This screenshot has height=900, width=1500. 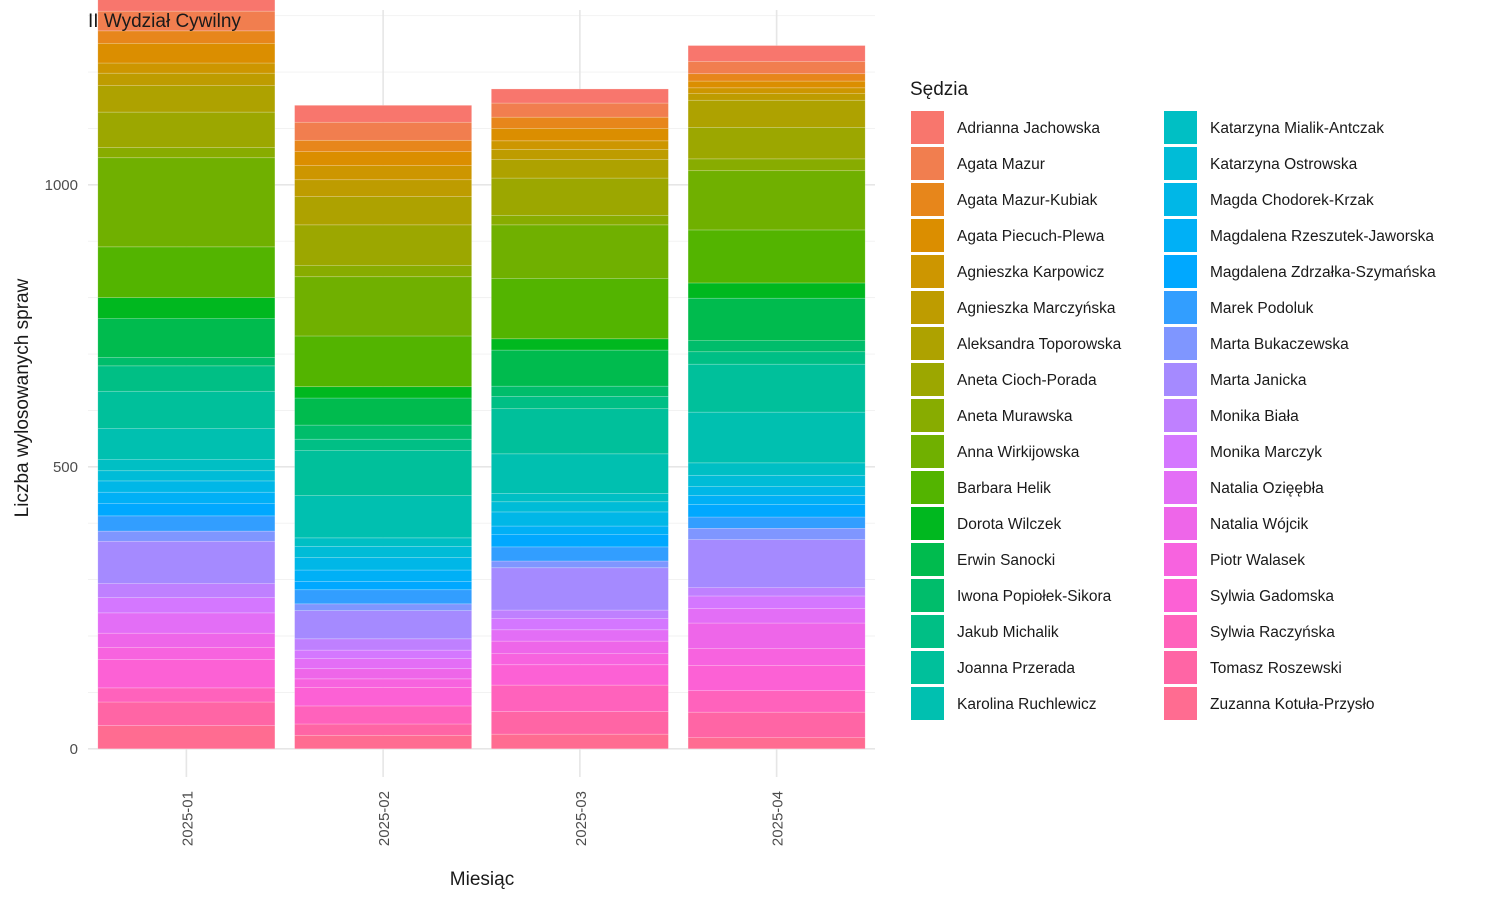 What do you see at coordinates (1027, 380) in the screenshot?
I see `legend-label: Aneta Cioch-Porada` at bounding box center [1027, 380].